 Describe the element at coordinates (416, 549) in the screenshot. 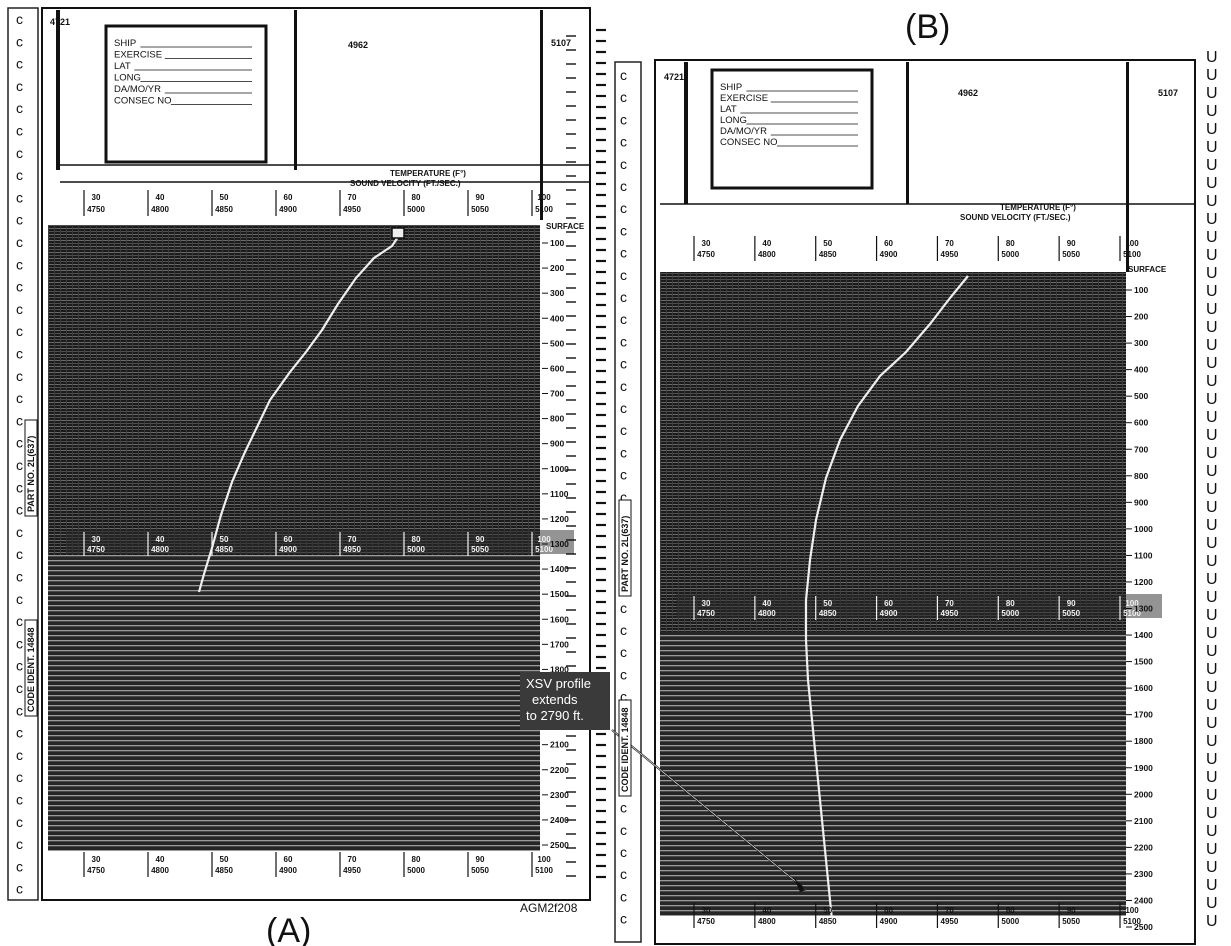

I see `velocity-tick-mid: 5000` at that location.